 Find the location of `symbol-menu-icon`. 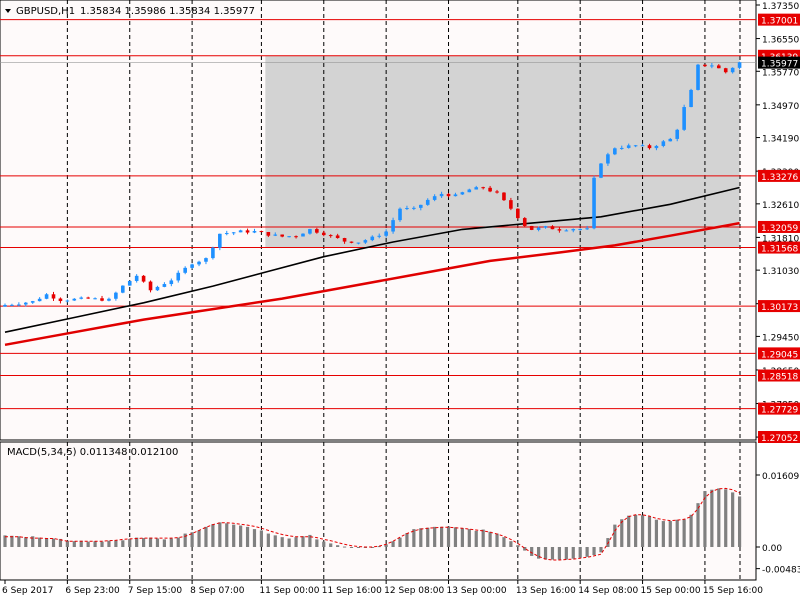

symbol-menu-icon is located at coordinates (8, 11).